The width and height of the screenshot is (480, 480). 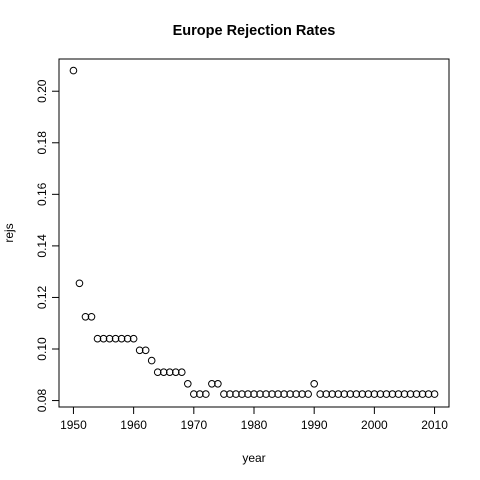 I want to click on y-axis: 0.08 0.10 0.12 0.14 0.16 0.18 0.20, so click(x=47, y=246).